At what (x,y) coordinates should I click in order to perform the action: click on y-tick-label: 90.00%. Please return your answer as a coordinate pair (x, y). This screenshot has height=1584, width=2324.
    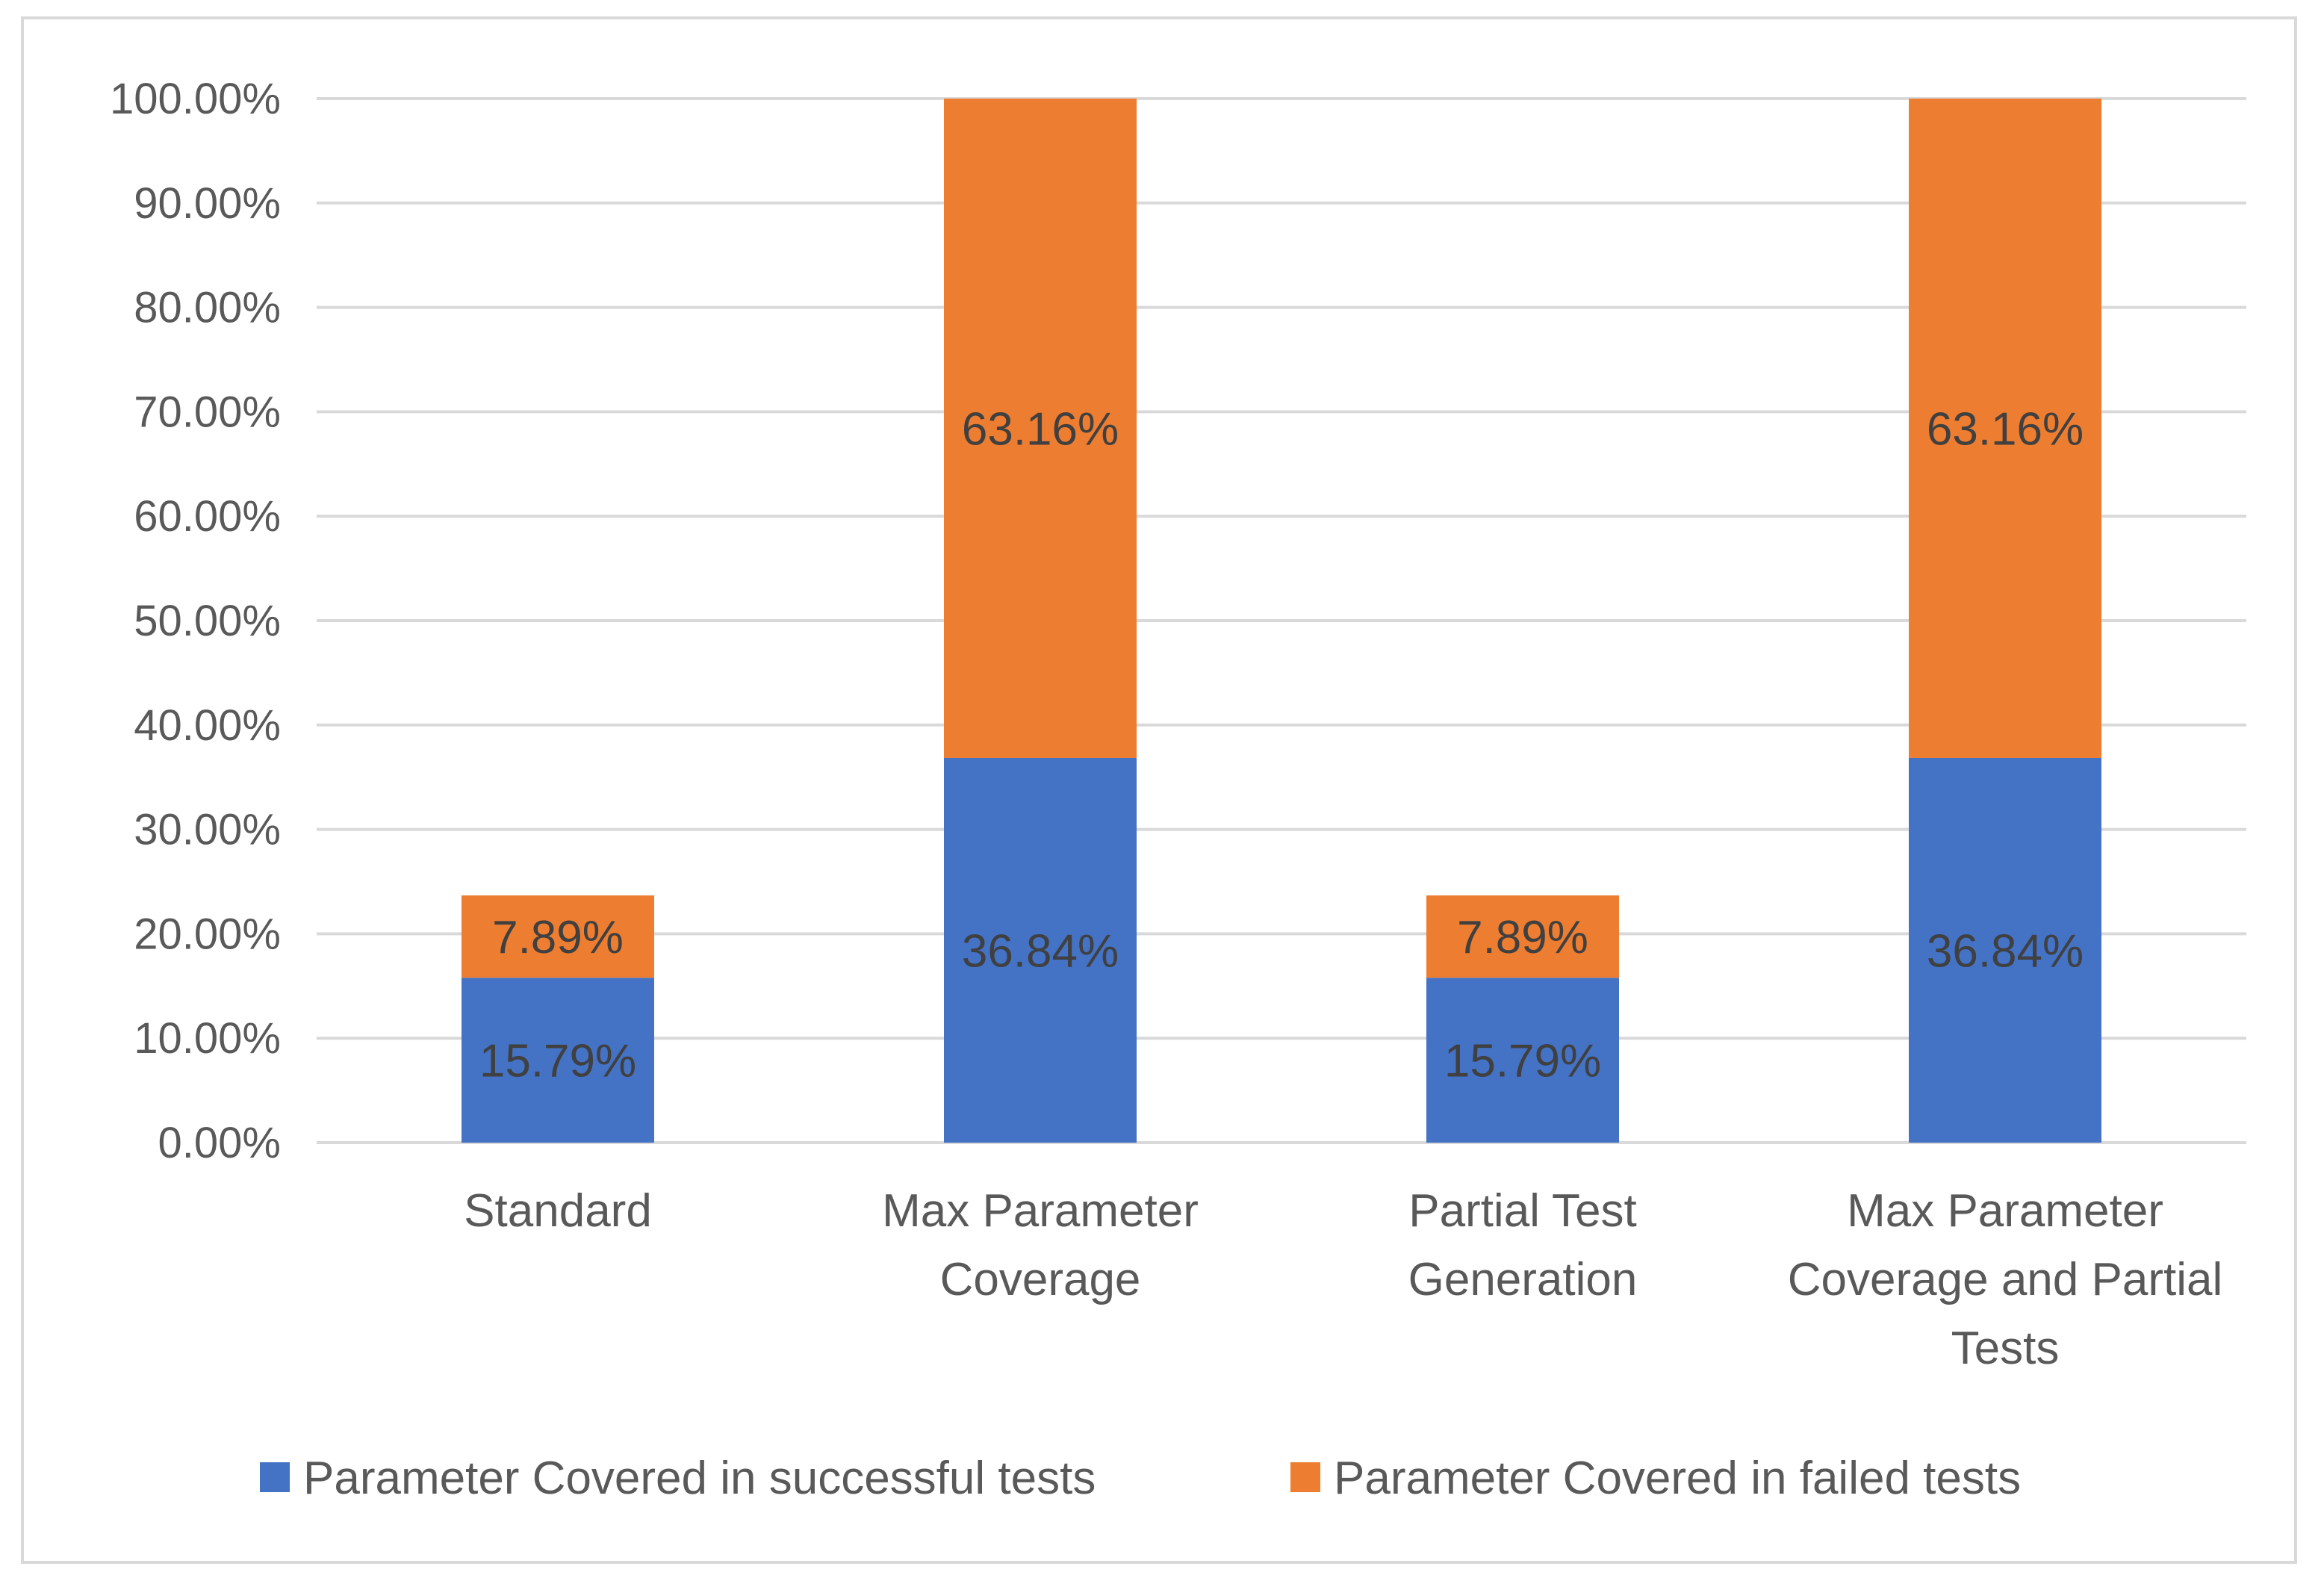
    Looking at the image, I should click on (208, 204).